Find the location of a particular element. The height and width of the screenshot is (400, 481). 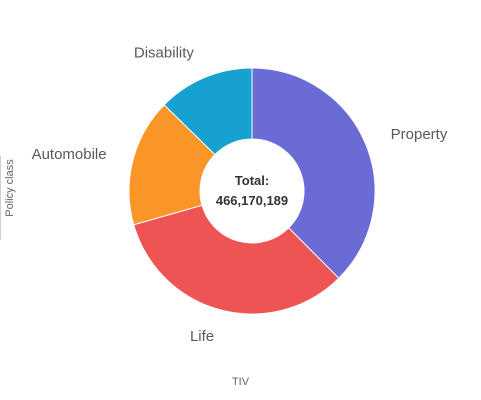

x-axis-label: TIV is located at coordinates (240, 382).